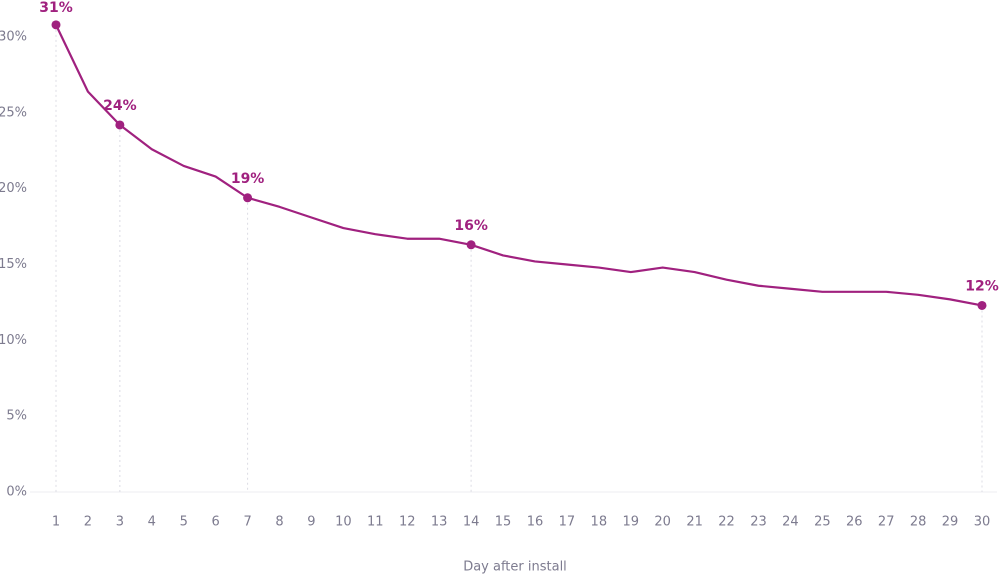  What do you see at coordinates (822, 522) in the screenshot?
I see `x-tick-label: 25` at bounding box center [822, 522].